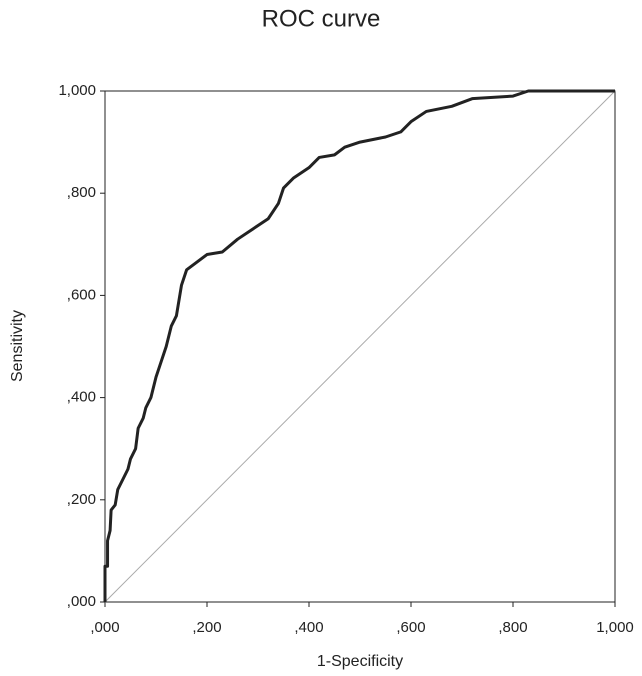 The width and height of the screenshot is (642, 676). I want to click on y-tick-label: 1,000, so click(77, 90).